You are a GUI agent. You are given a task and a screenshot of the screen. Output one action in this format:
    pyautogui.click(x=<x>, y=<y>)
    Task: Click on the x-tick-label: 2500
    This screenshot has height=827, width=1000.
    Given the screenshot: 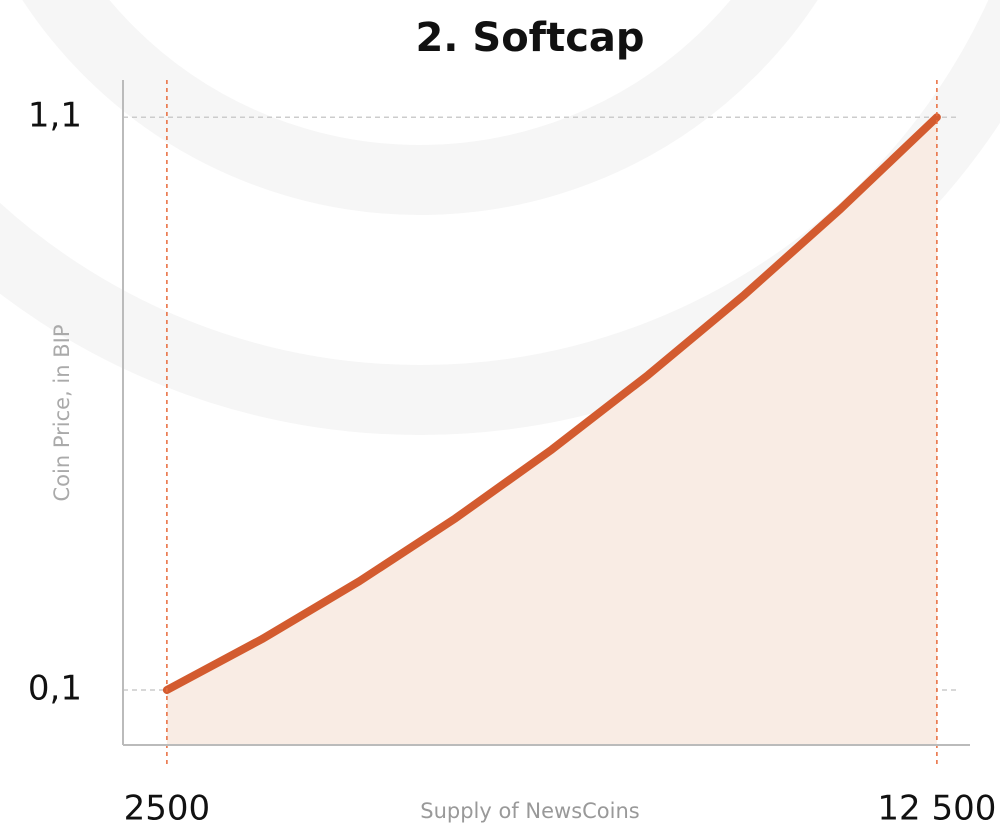 What is the action you would take?
    pyautogui.click(x=167, y=808)
    